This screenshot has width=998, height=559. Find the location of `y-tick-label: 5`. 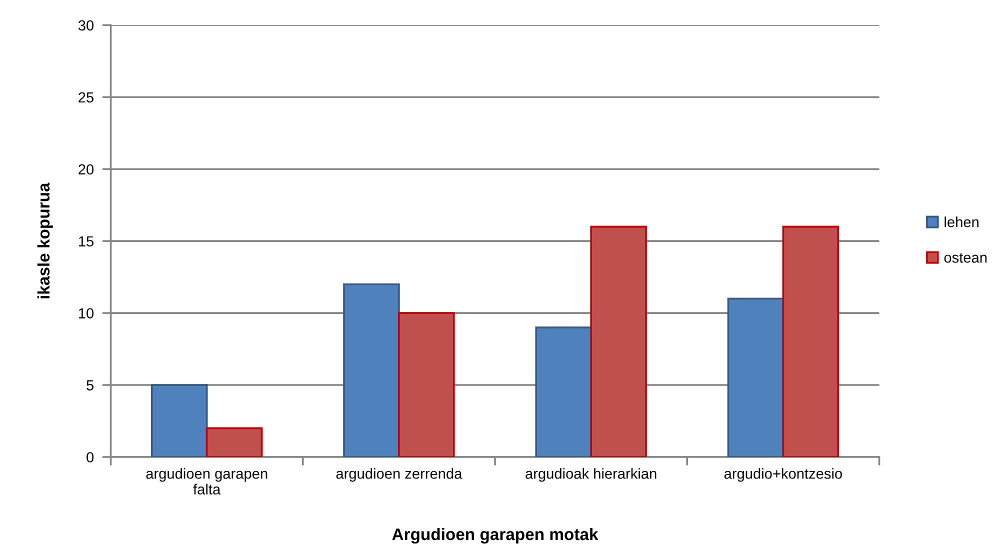

y-tick-label: 5 is located at coordinates (90, 385).